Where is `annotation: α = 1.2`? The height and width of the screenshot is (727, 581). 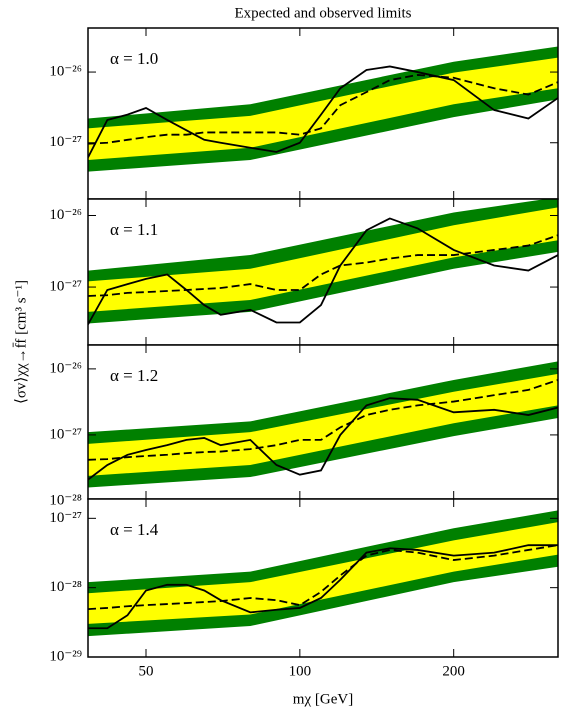
annotation: α = 1.2 is located at coordinates (134, 375).